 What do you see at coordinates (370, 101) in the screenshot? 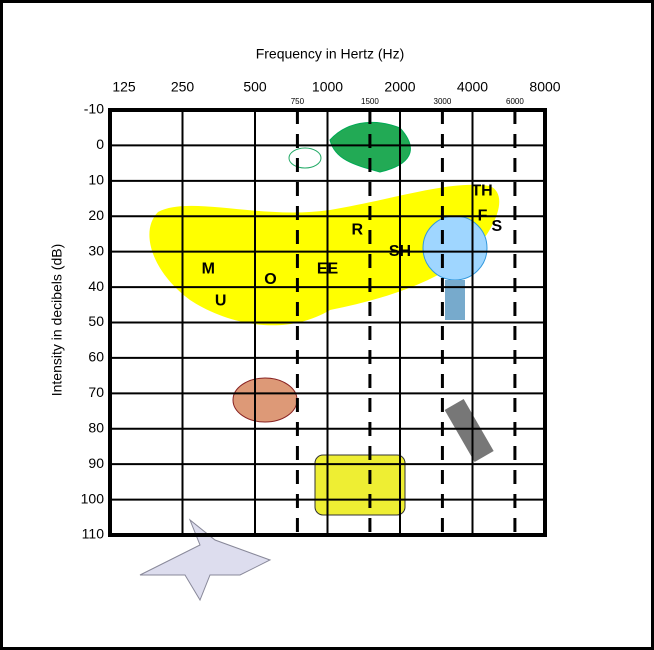
I see `x-minor-tick-label: 1500` at bounding box center [370, 101].